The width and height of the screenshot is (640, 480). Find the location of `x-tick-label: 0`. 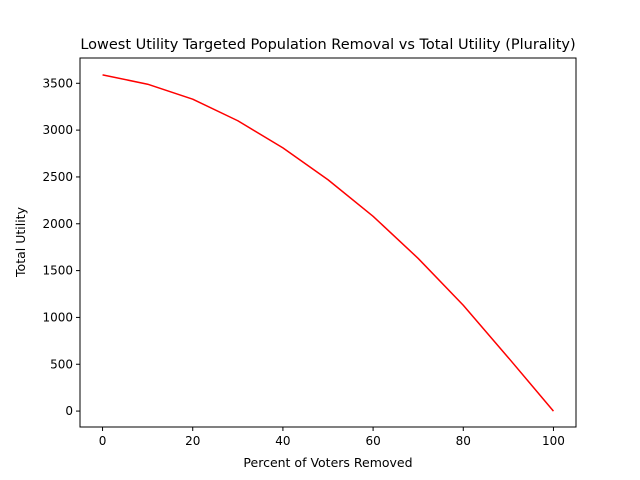

x-tick-label: 0 is located at coordinates (103, 441).